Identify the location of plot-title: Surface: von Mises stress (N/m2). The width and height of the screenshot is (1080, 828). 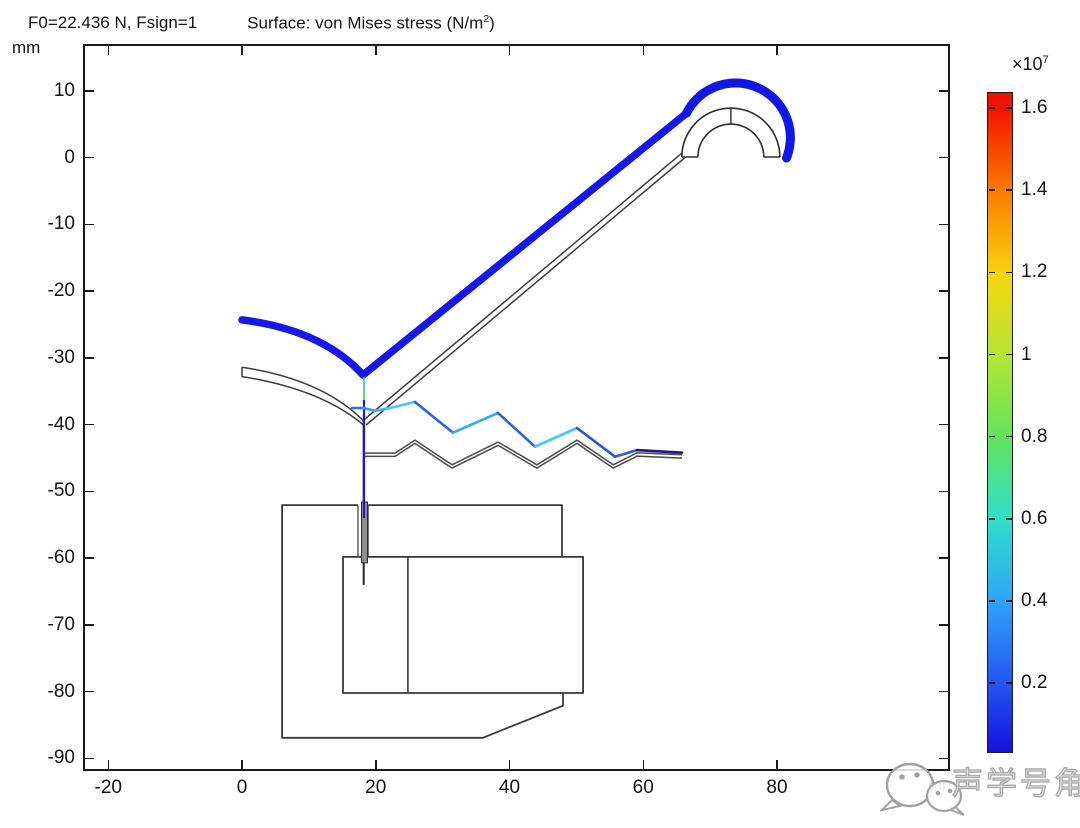
(371, 23).